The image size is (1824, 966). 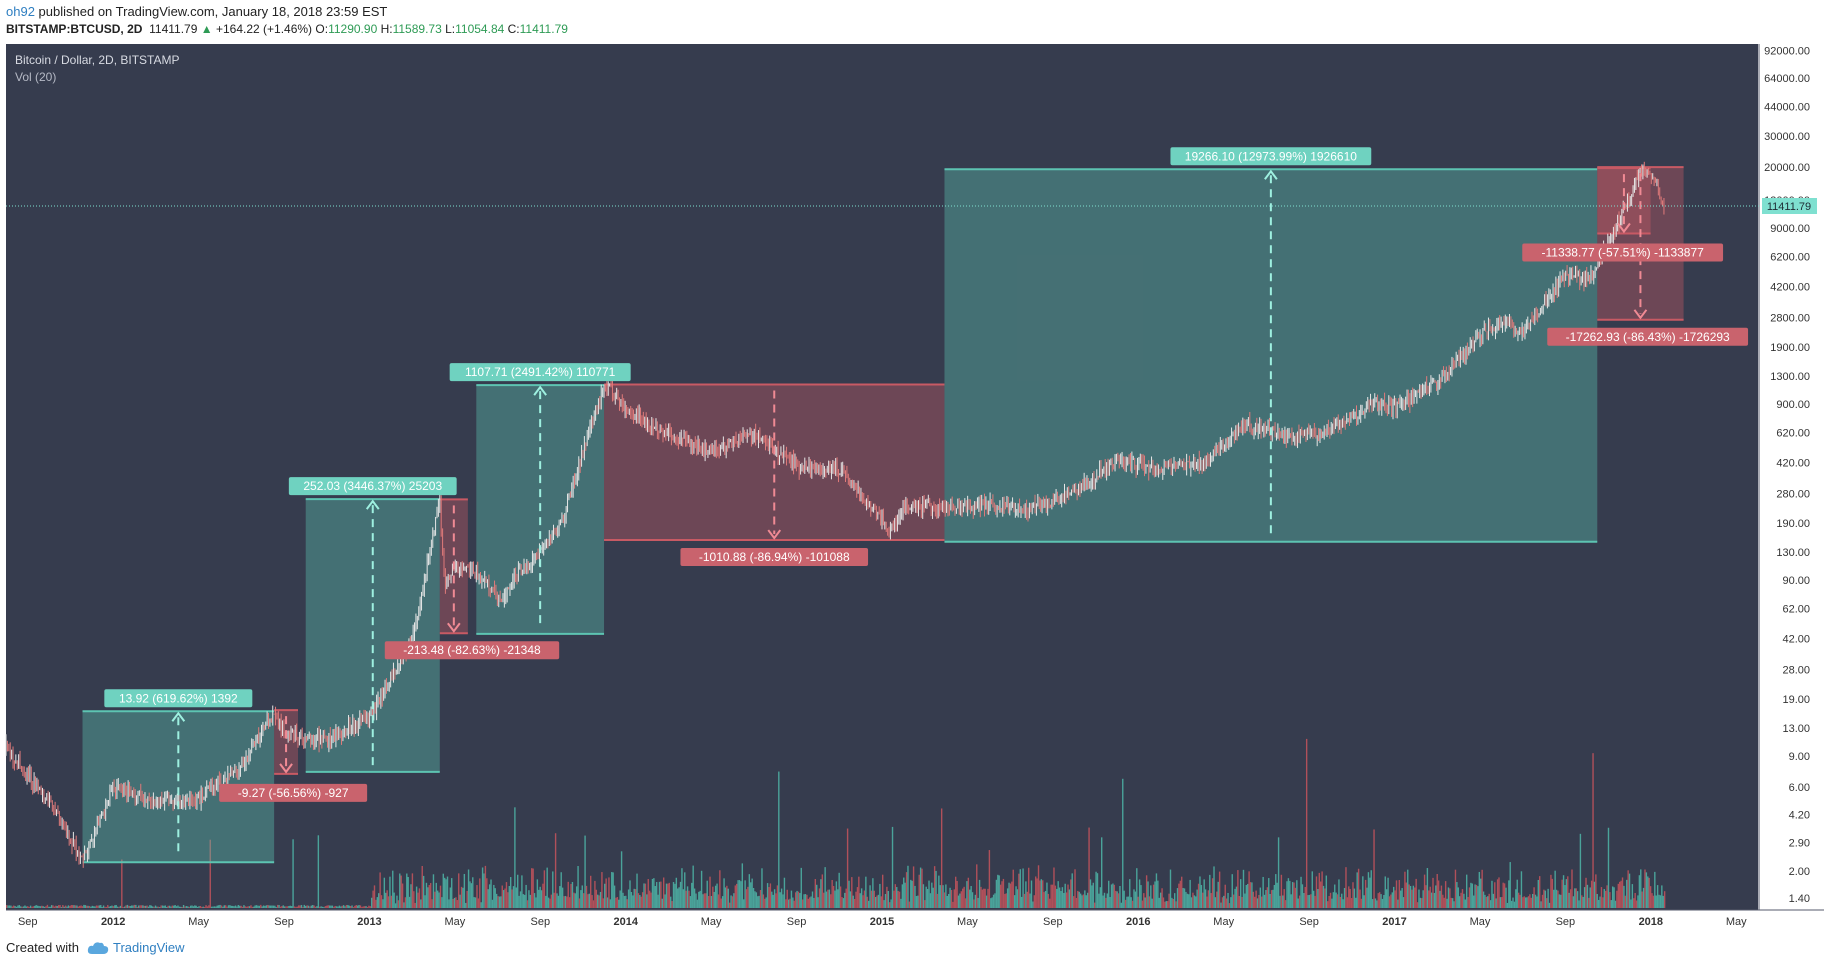 What do you see at coordinates (20, 11) in the screenshot?
I see `publisher-link: oh92` at bounding box center [20, 11].